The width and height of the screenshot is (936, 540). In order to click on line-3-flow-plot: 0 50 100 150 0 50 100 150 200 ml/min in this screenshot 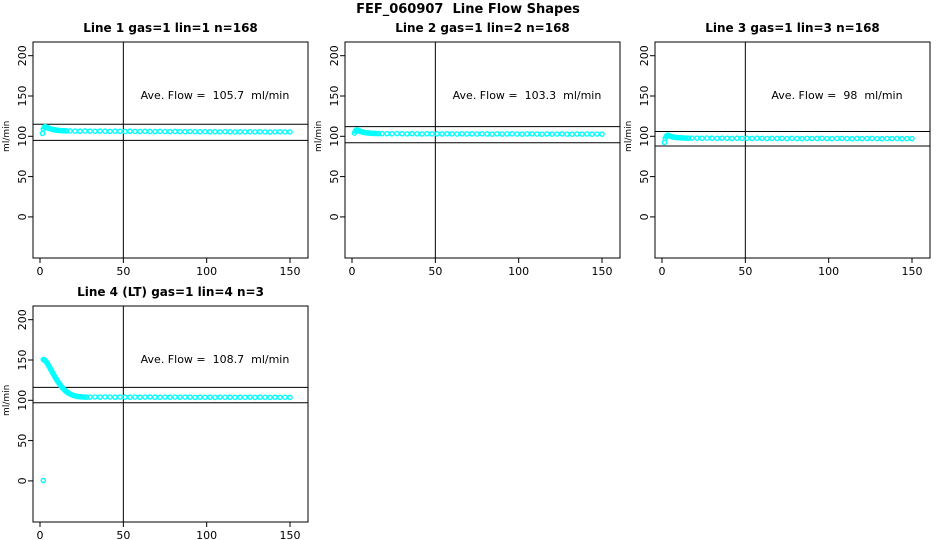, I will do `click(777, 158)`.